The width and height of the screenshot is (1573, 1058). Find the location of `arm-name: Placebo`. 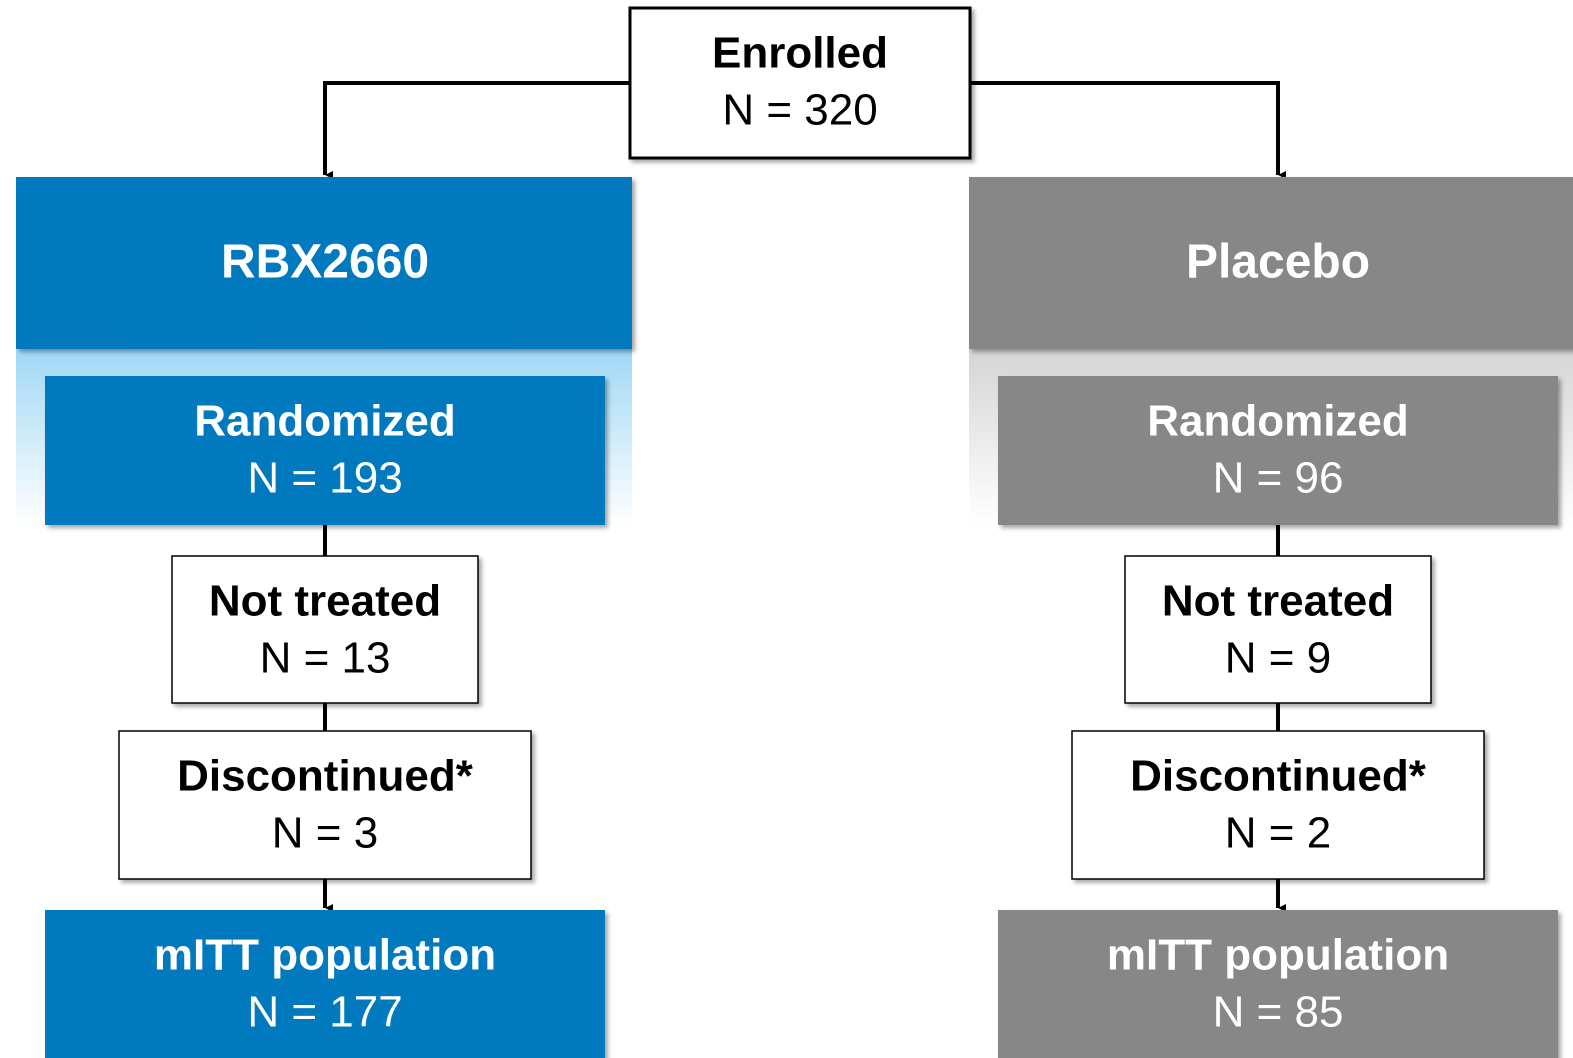

arm-name: Placebo is located at coordinates (1278, 262).